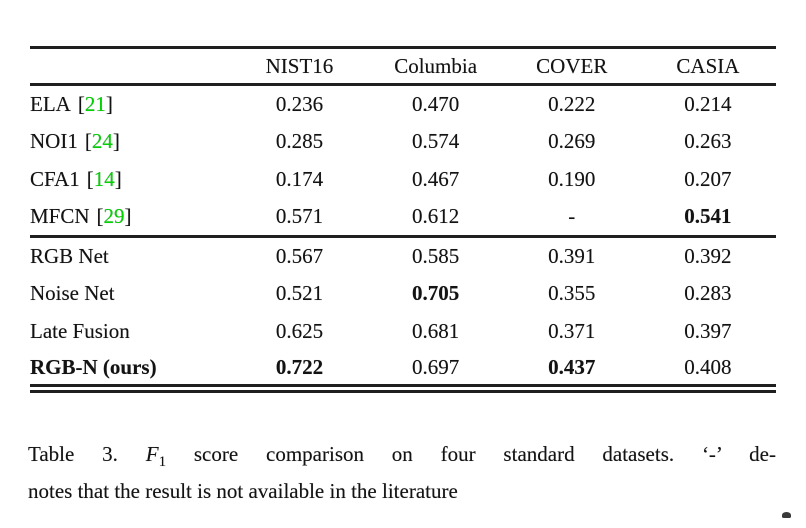 The image size is (806, 528). What do you see at coordinates (435, 331) in the screenshot?
I see `score-cell: 0.681` at bounding box center [435, 331].